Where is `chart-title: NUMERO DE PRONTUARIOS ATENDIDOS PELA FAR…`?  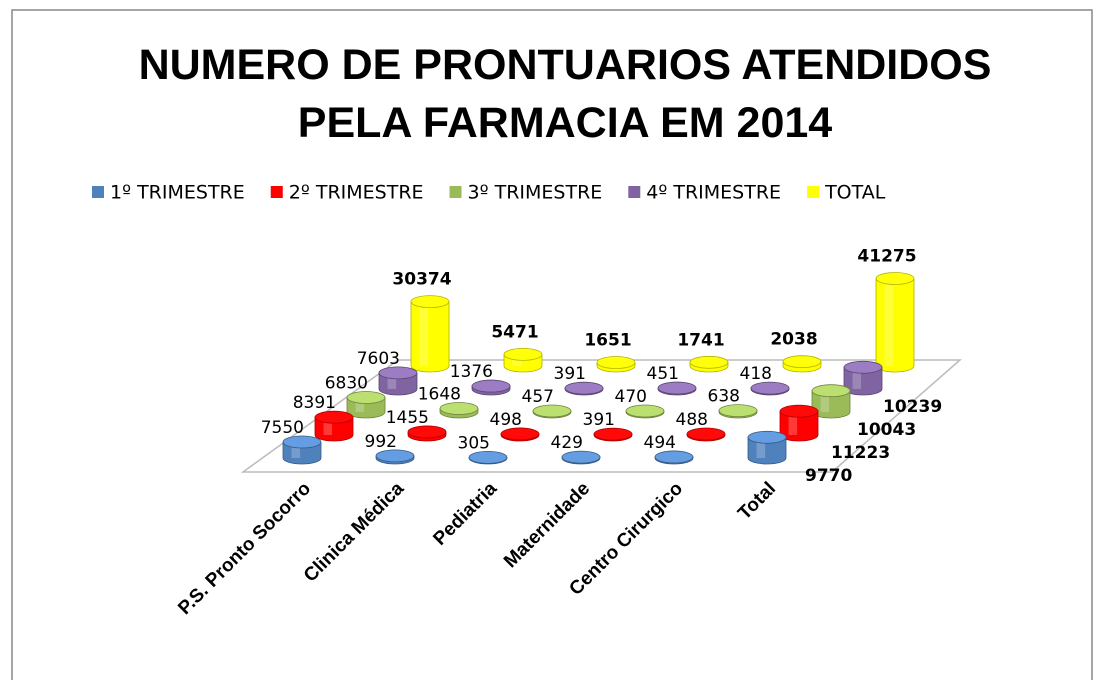
chart-title: NUMERO DE PRONTUARIOS ATENDIDOS PELA FAR… is located at coordinates (565, 94).